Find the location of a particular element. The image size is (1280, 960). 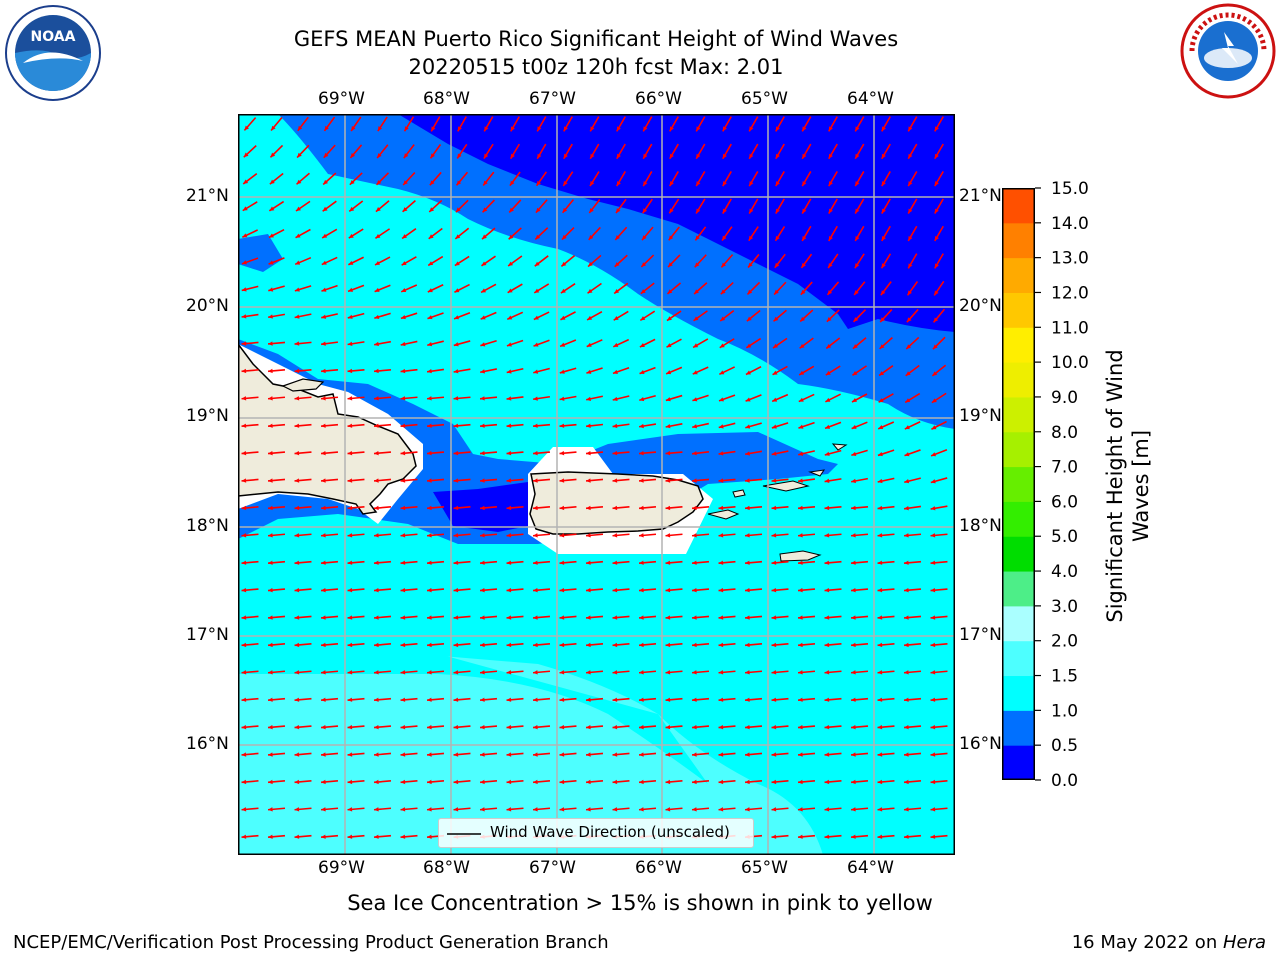

colorbar-tick-label: 0.0 is located at coordinates (1064, 780).